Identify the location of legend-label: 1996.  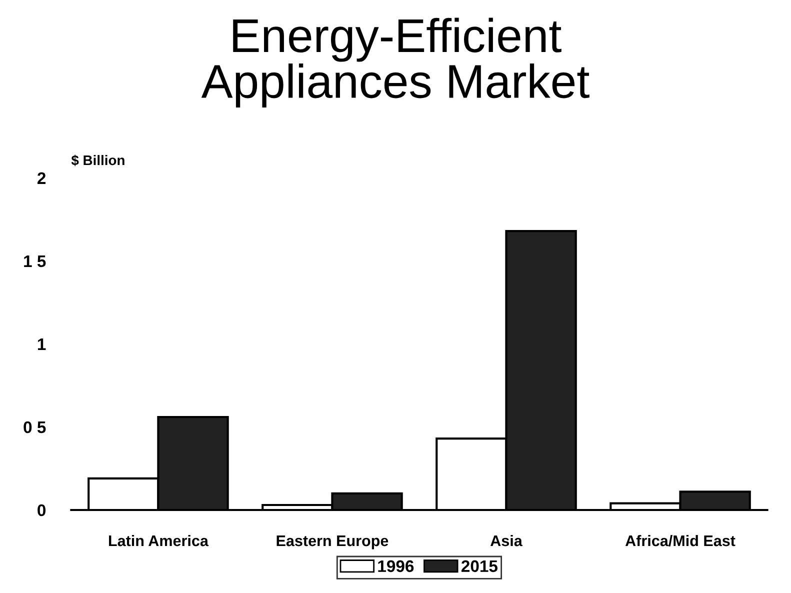
(396, 566).